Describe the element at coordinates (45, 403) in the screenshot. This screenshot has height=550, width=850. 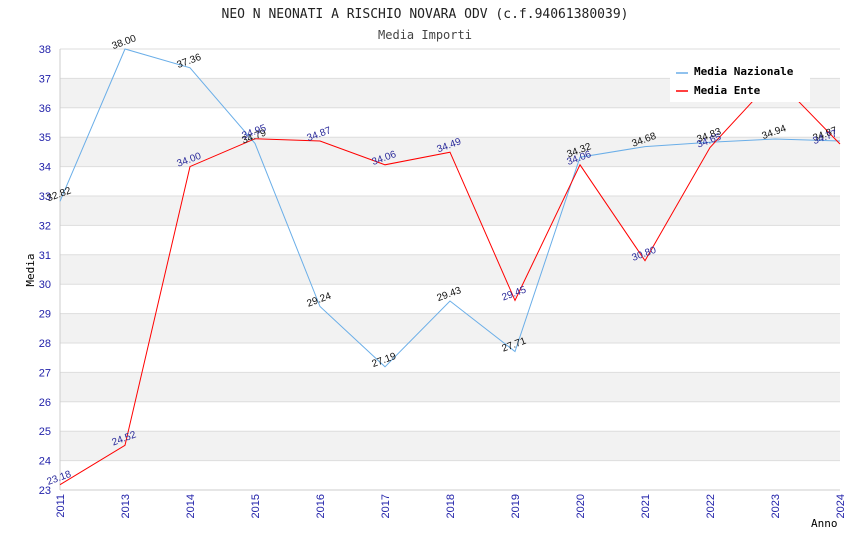
I see `y-tick-label: 26` at that location.